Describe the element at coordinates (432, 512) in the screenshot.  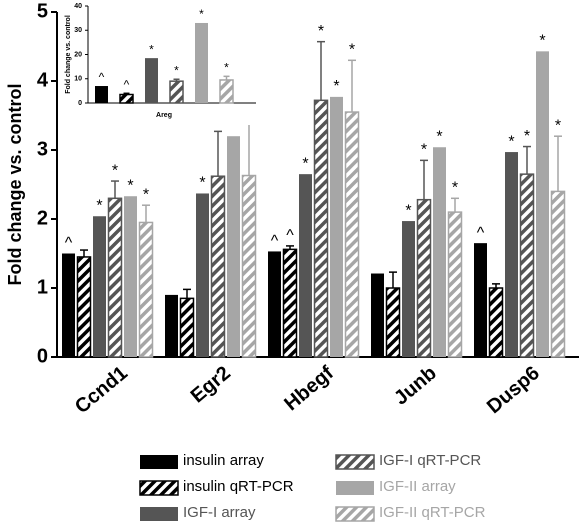
I see `legend-label: IGF-II qRT-PCR` at that location.